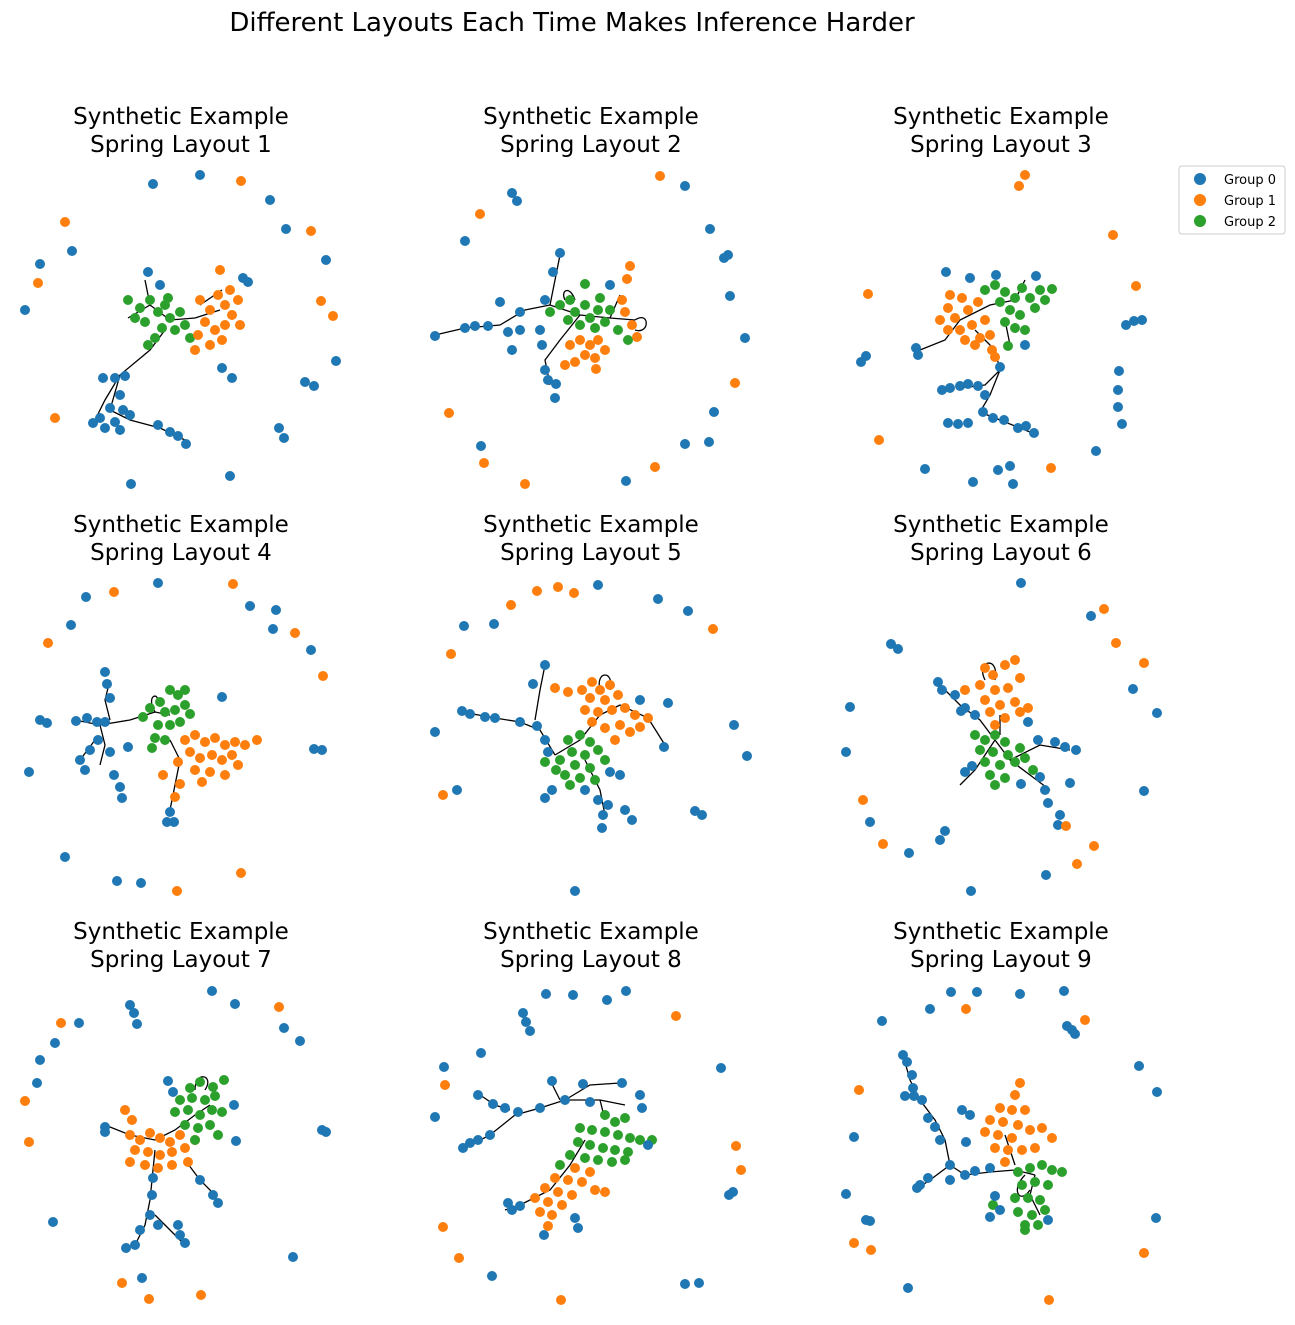 The width and height of the screenshot is (1295, 1325). What do you see at coordinates (540, 320) in the screenshot?
I see `graph-edges` at bounding box center [540, 320].